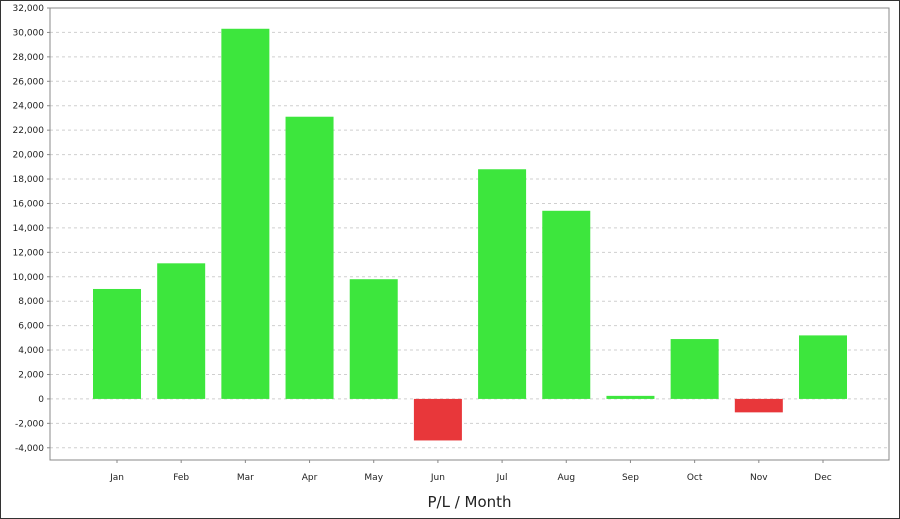  What do you see at coordinates (29, 107) in the screenshot?
I see `y-tick-label: 24,000` at bounding box center [29, 107].